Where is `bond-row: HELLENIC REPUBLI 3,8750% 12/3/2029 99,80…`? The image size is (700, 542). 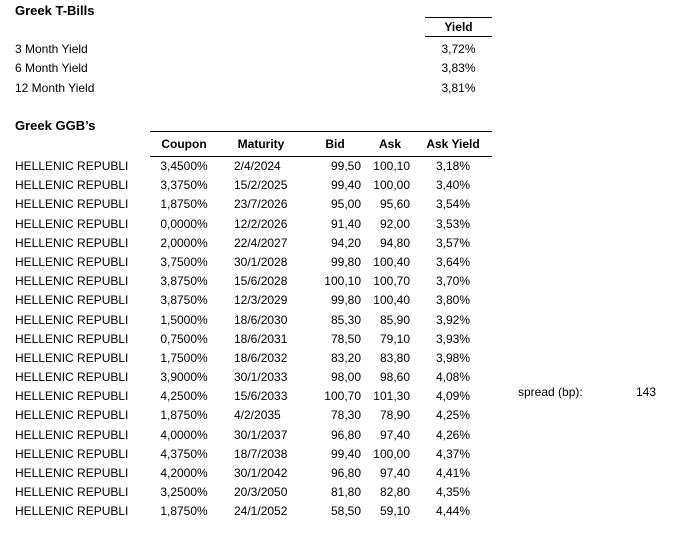
bond-row: HELLENIC REPUBLI 3,8750% 12/3/2029 99,80… is located at coordinates (350, 300).